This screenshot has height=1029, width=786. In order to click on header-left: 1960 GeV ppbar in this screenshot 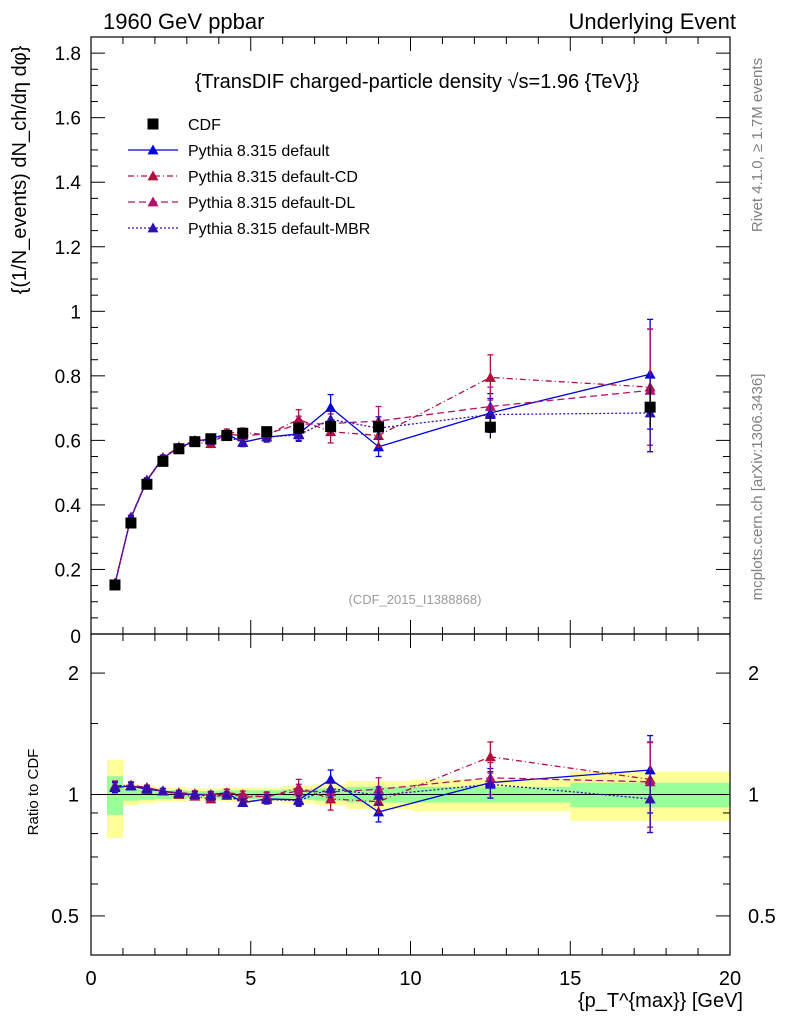, I will do `click(183, 21)`.